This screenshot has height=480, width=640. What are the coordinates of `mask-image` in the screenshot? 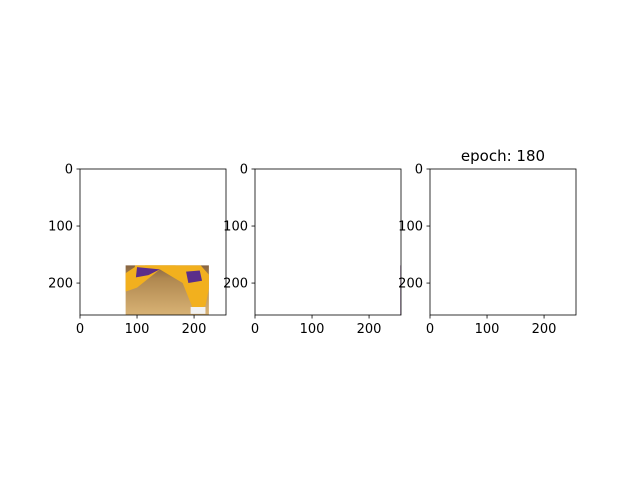 It's located at (400, 290).